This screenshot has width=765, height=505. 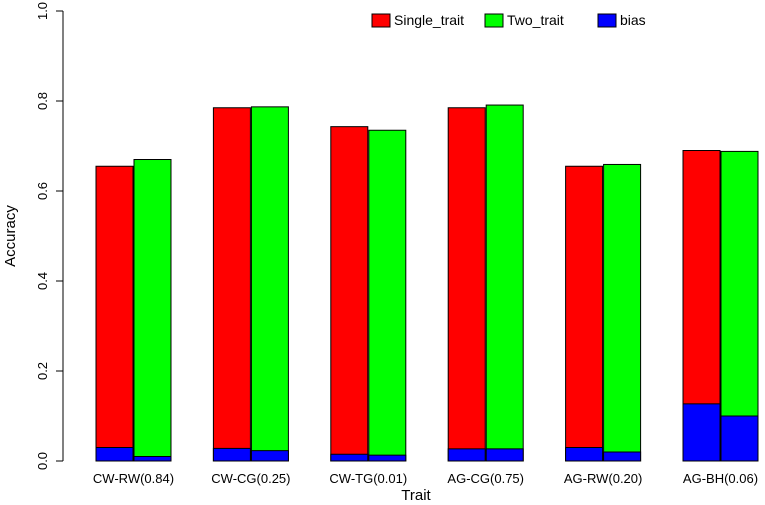 What do you see at coordinates (368, 478) in the screenshot?
I see `x-tick-label: CW-TG(0.01)` at bounding box center [368, 478].